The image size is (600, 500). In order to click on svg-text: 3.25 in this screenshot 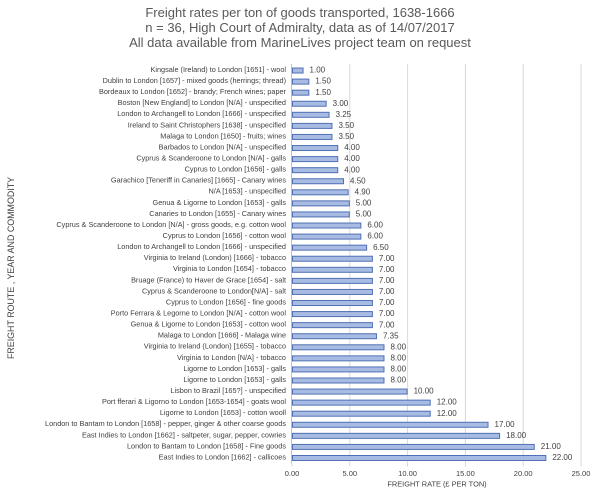, I will do `click(344, 114)`.